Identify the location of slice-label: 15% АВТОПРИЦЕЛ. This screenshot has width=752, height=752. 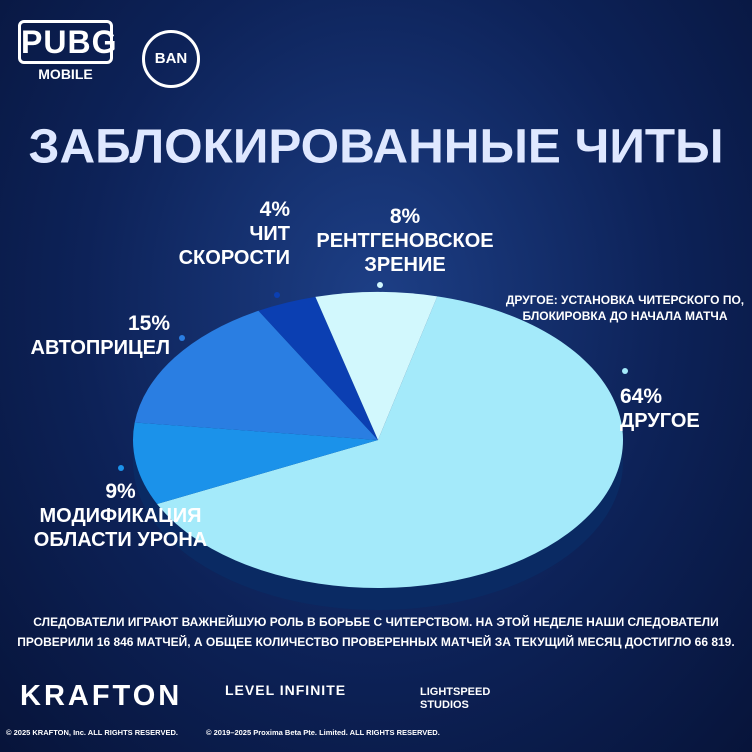
(90, 336).